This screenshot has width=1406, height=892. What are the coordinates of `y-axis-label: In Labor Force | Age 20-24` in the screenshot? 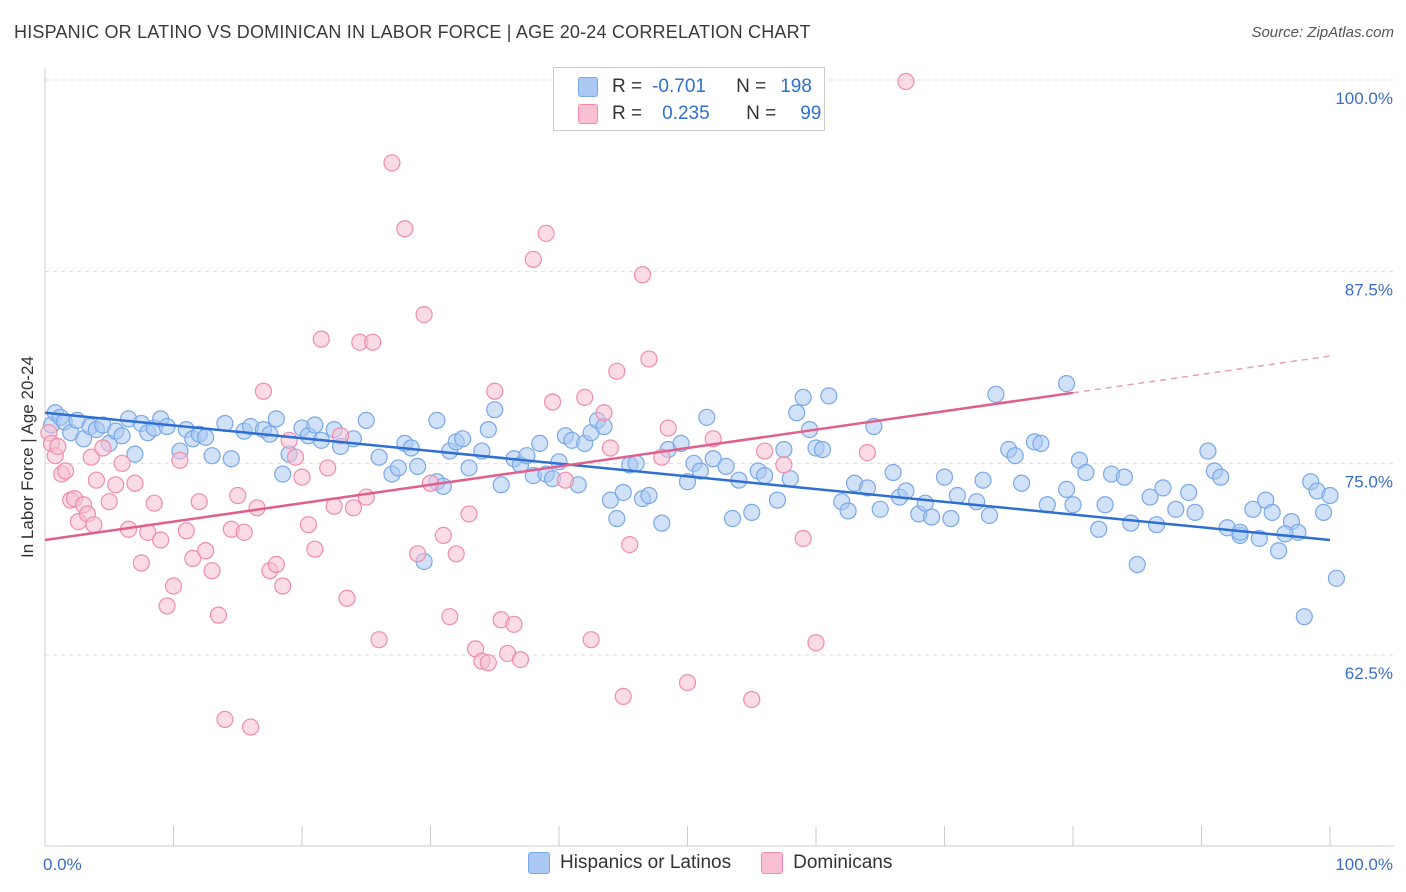 It's located at (27, 457).